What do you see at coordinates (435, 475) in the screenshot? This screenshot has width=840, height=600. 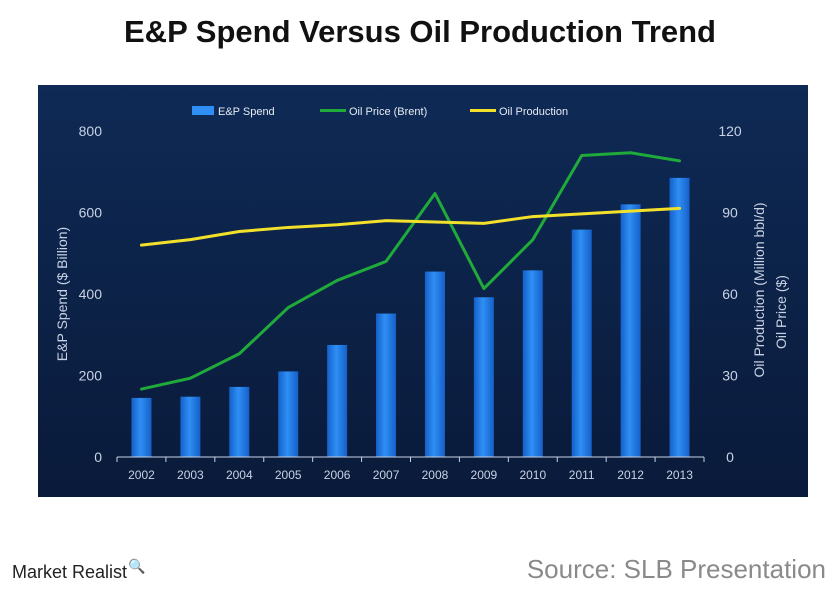 I see `x-tick-label: 2008` at bounding box center [435, 475].